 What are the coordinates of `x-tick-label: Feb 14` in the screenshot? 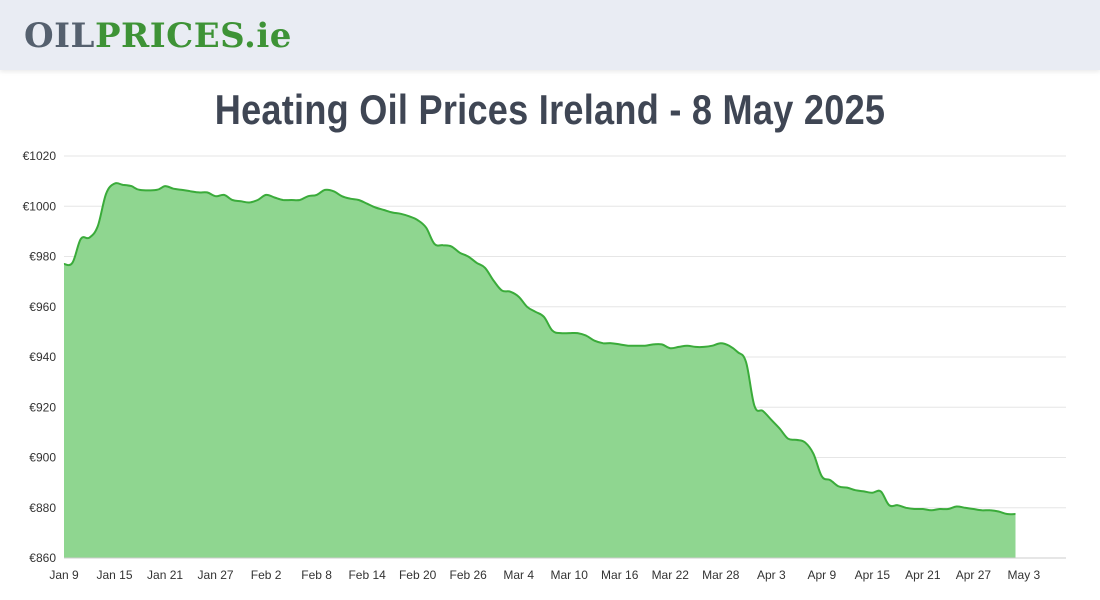 It's located at (367, 575).